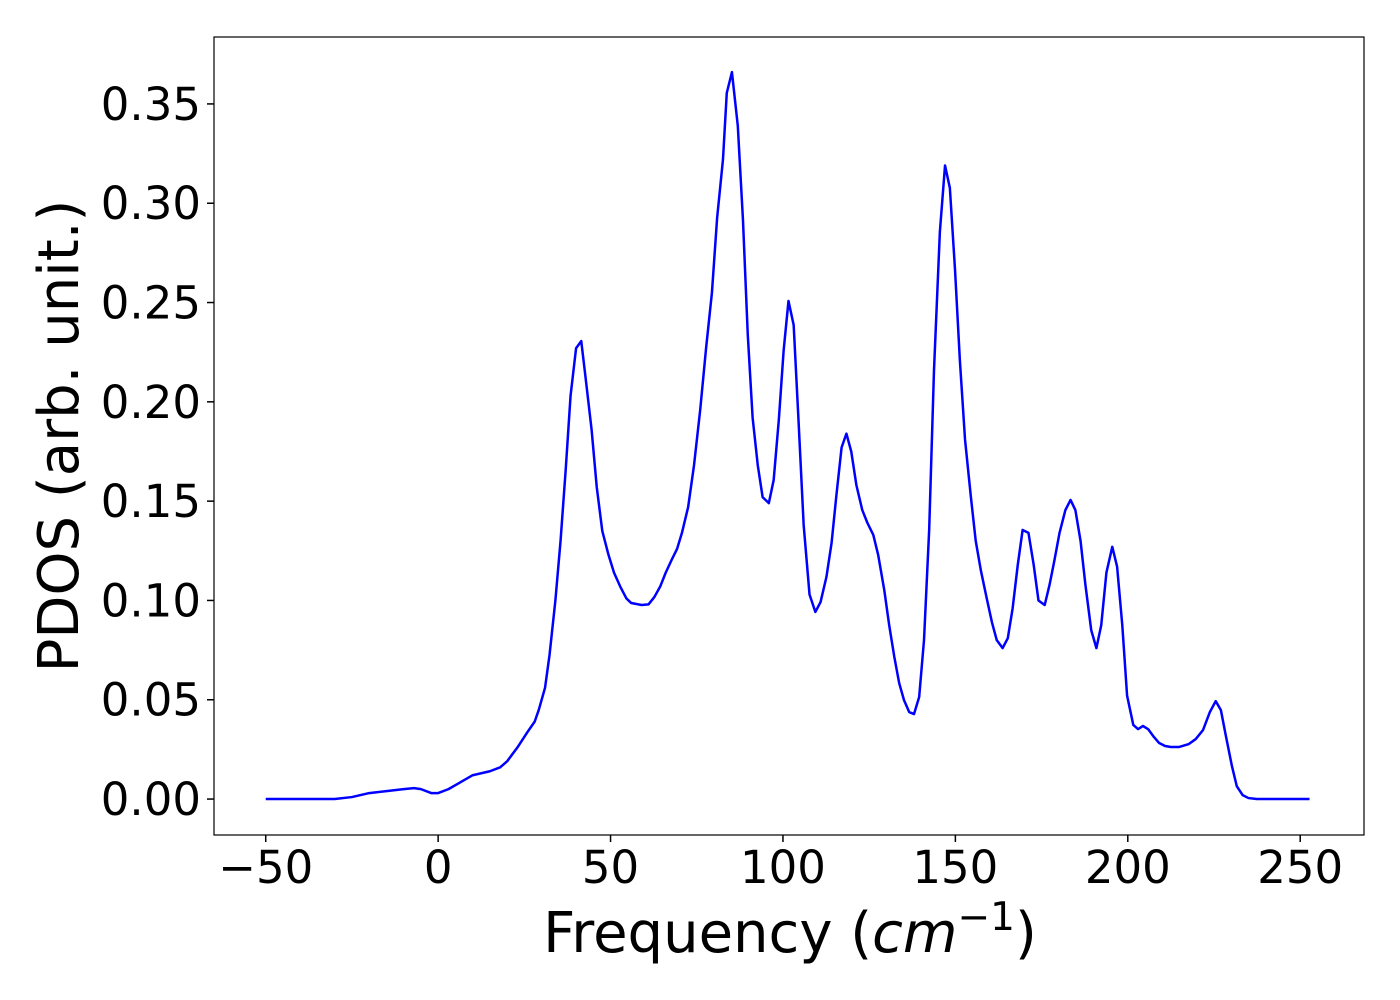  I want to click on x-tick-label: 50, so click(610, 867).